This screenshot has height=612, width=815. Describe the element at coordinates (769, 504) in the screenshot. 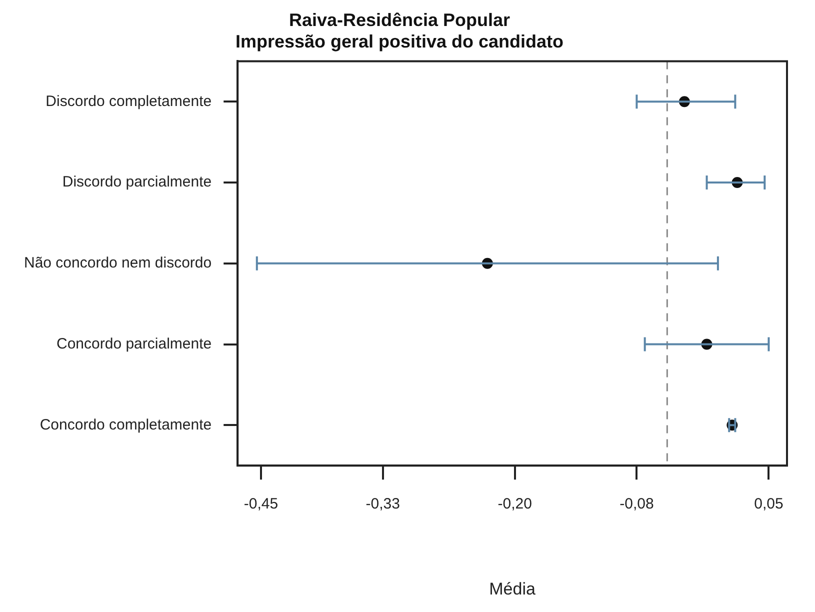

I see `x-tick-label: 0,05` at that location.